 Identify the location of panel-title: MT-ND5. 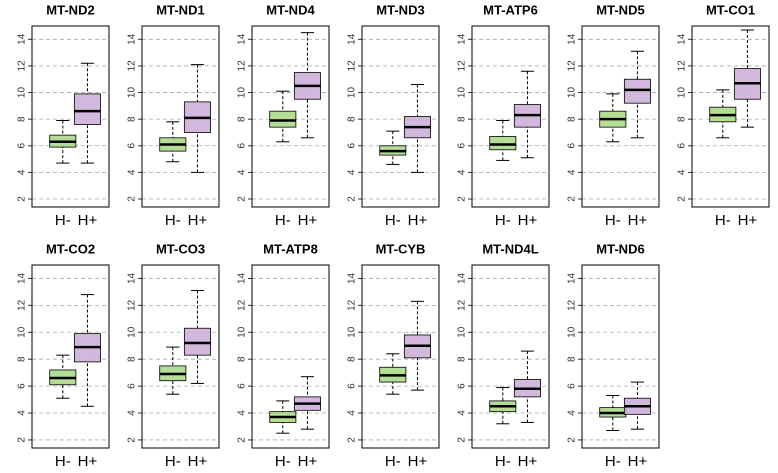
(620, 9).